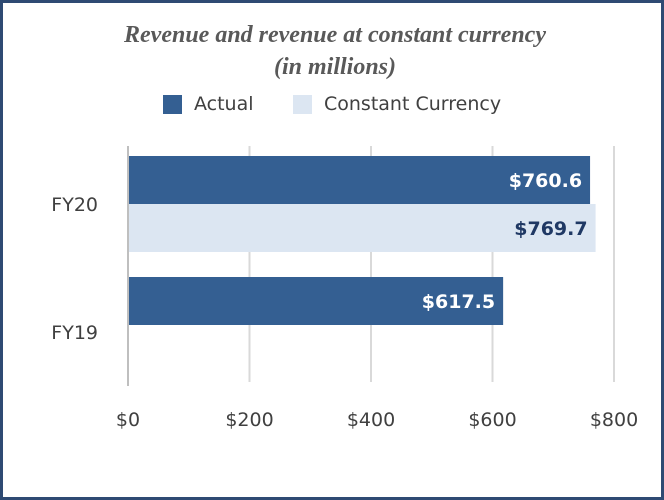 This screenshot has width=664, height=500. Describe the element at coordinates (74, 205) in the screenshot. I see `y-category-label: FY20` at that location.